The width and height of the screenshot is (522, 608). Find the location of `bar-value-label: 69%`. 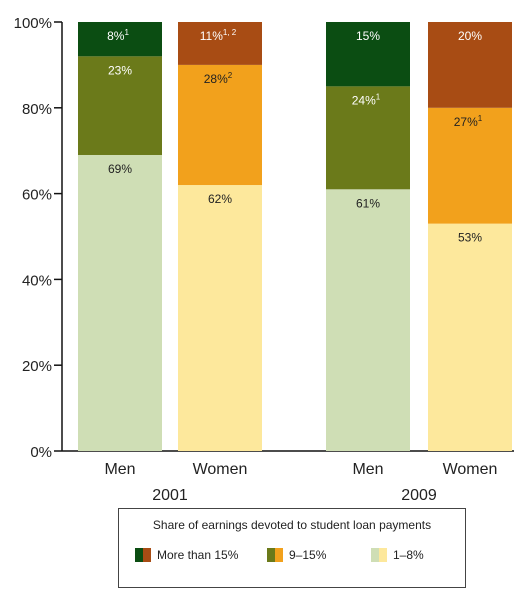

bar-value-label: 69% is located at coordinates (120, 169).